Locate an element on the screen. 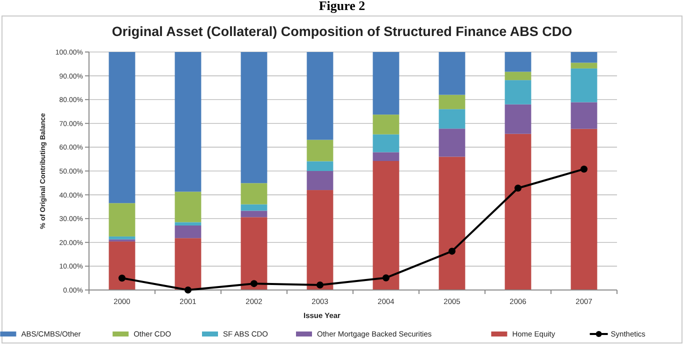 This screenshot has width=684, height=345. caption: Figure 2 is located at coordinates (342, 6).